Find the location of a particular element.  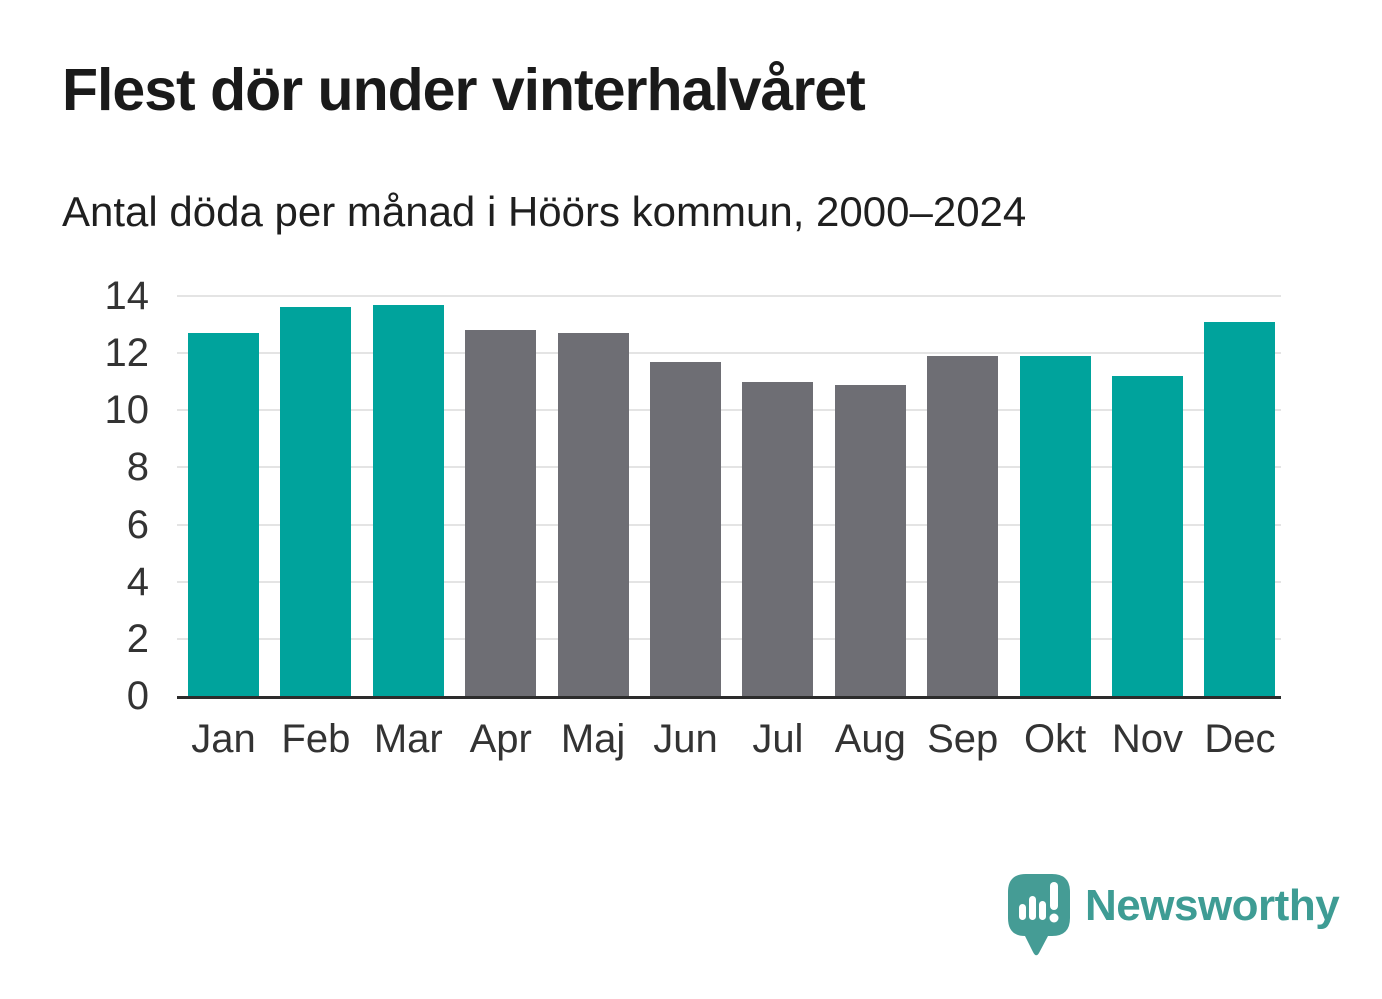

x-tick-label-jan: Jan is located at coordinates (223, 739).